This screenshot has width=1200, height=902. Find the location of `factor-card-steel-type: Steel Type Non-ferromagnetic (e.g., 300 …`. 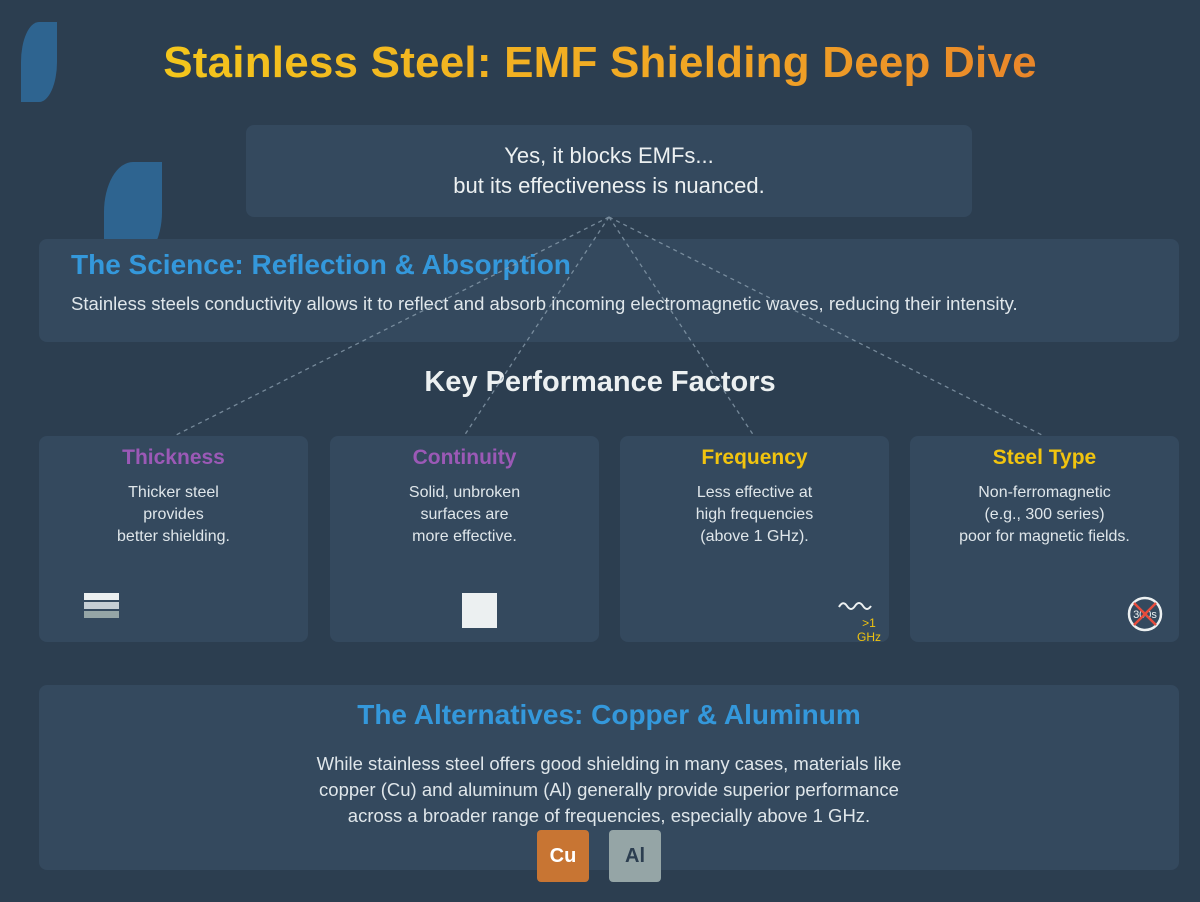

factor-card-steel-type: Steel Type Non-ferromagnetic (e.g., 300 … is located at coordinates (1044, 539).